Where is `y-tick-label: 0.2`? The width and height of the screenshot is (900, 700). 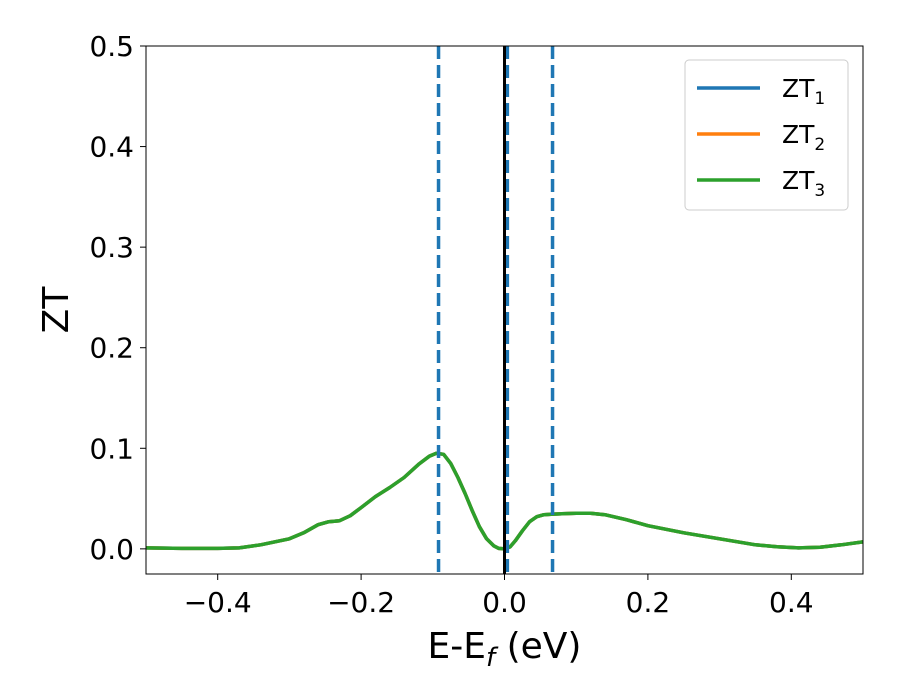
y-tick-label: 0.2 is located at coordinates (111, 348).